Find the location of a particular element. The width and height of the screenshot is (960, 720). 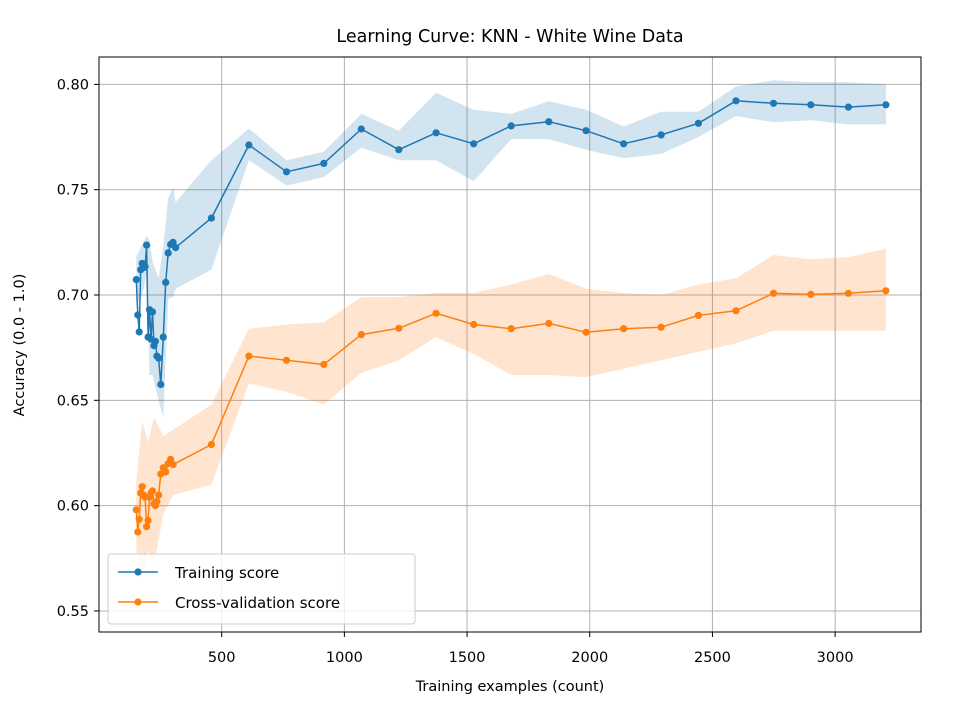

y-tick-label: 0.80 is located at coordinates (73, 85).